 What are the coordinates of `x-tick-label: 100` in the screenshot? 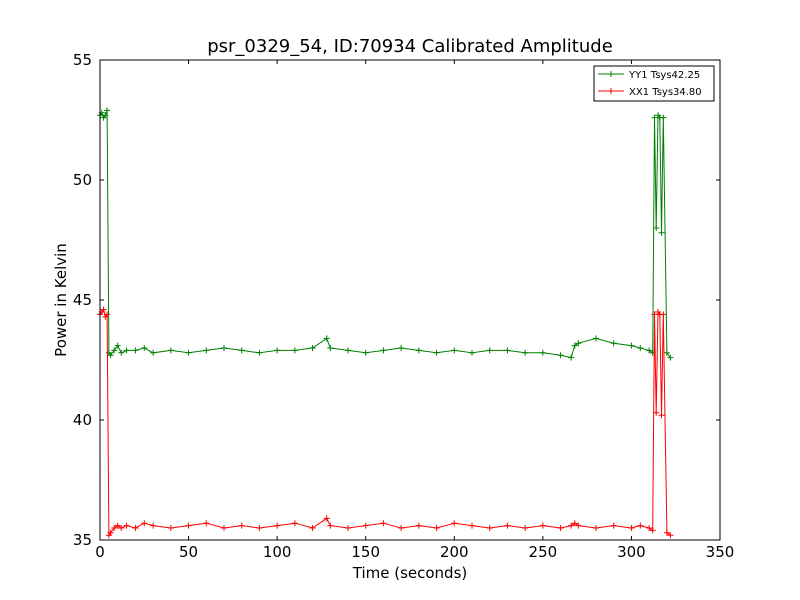 It's located at (277, 552).